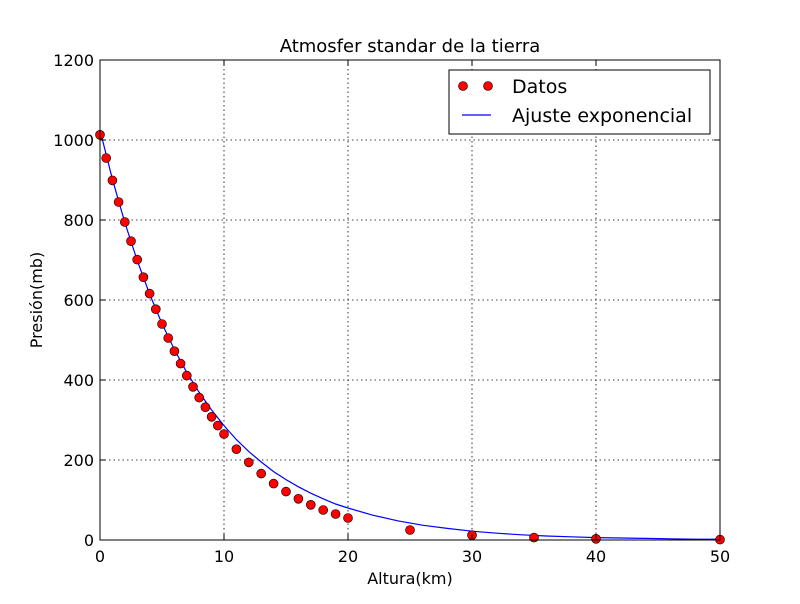 This screenshot has height=604, width=800. Describe the element at coordinates (73, 60) in the screenshot. I see `y-tick-label: 1200` at that location.